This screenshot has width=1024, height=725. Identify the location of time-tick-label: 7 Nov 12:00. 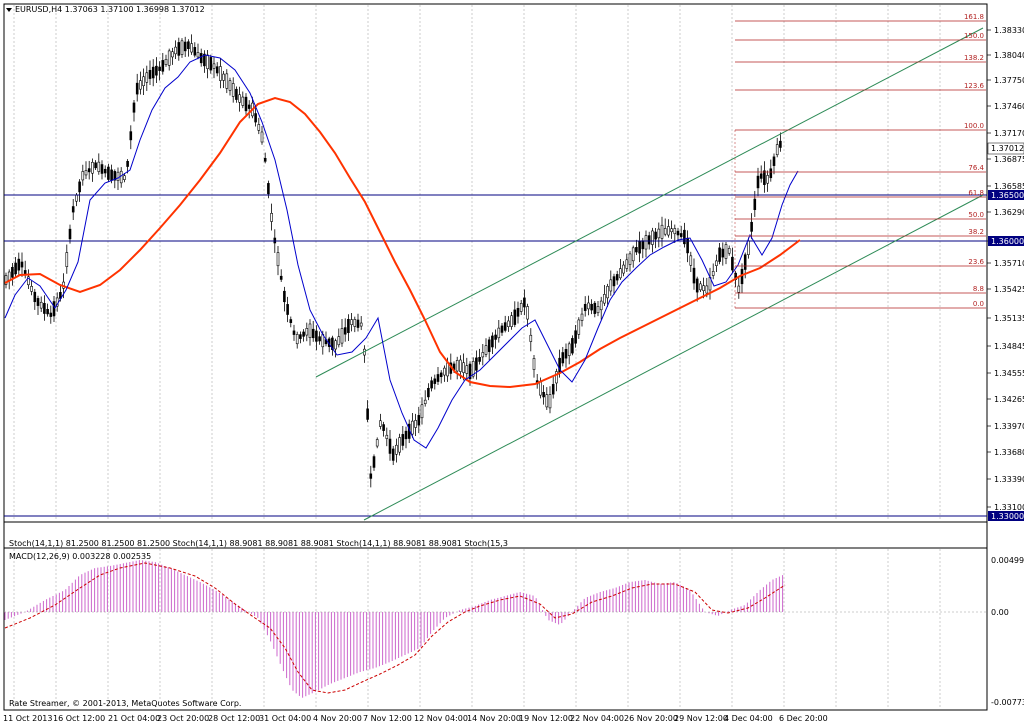
(387, 718).